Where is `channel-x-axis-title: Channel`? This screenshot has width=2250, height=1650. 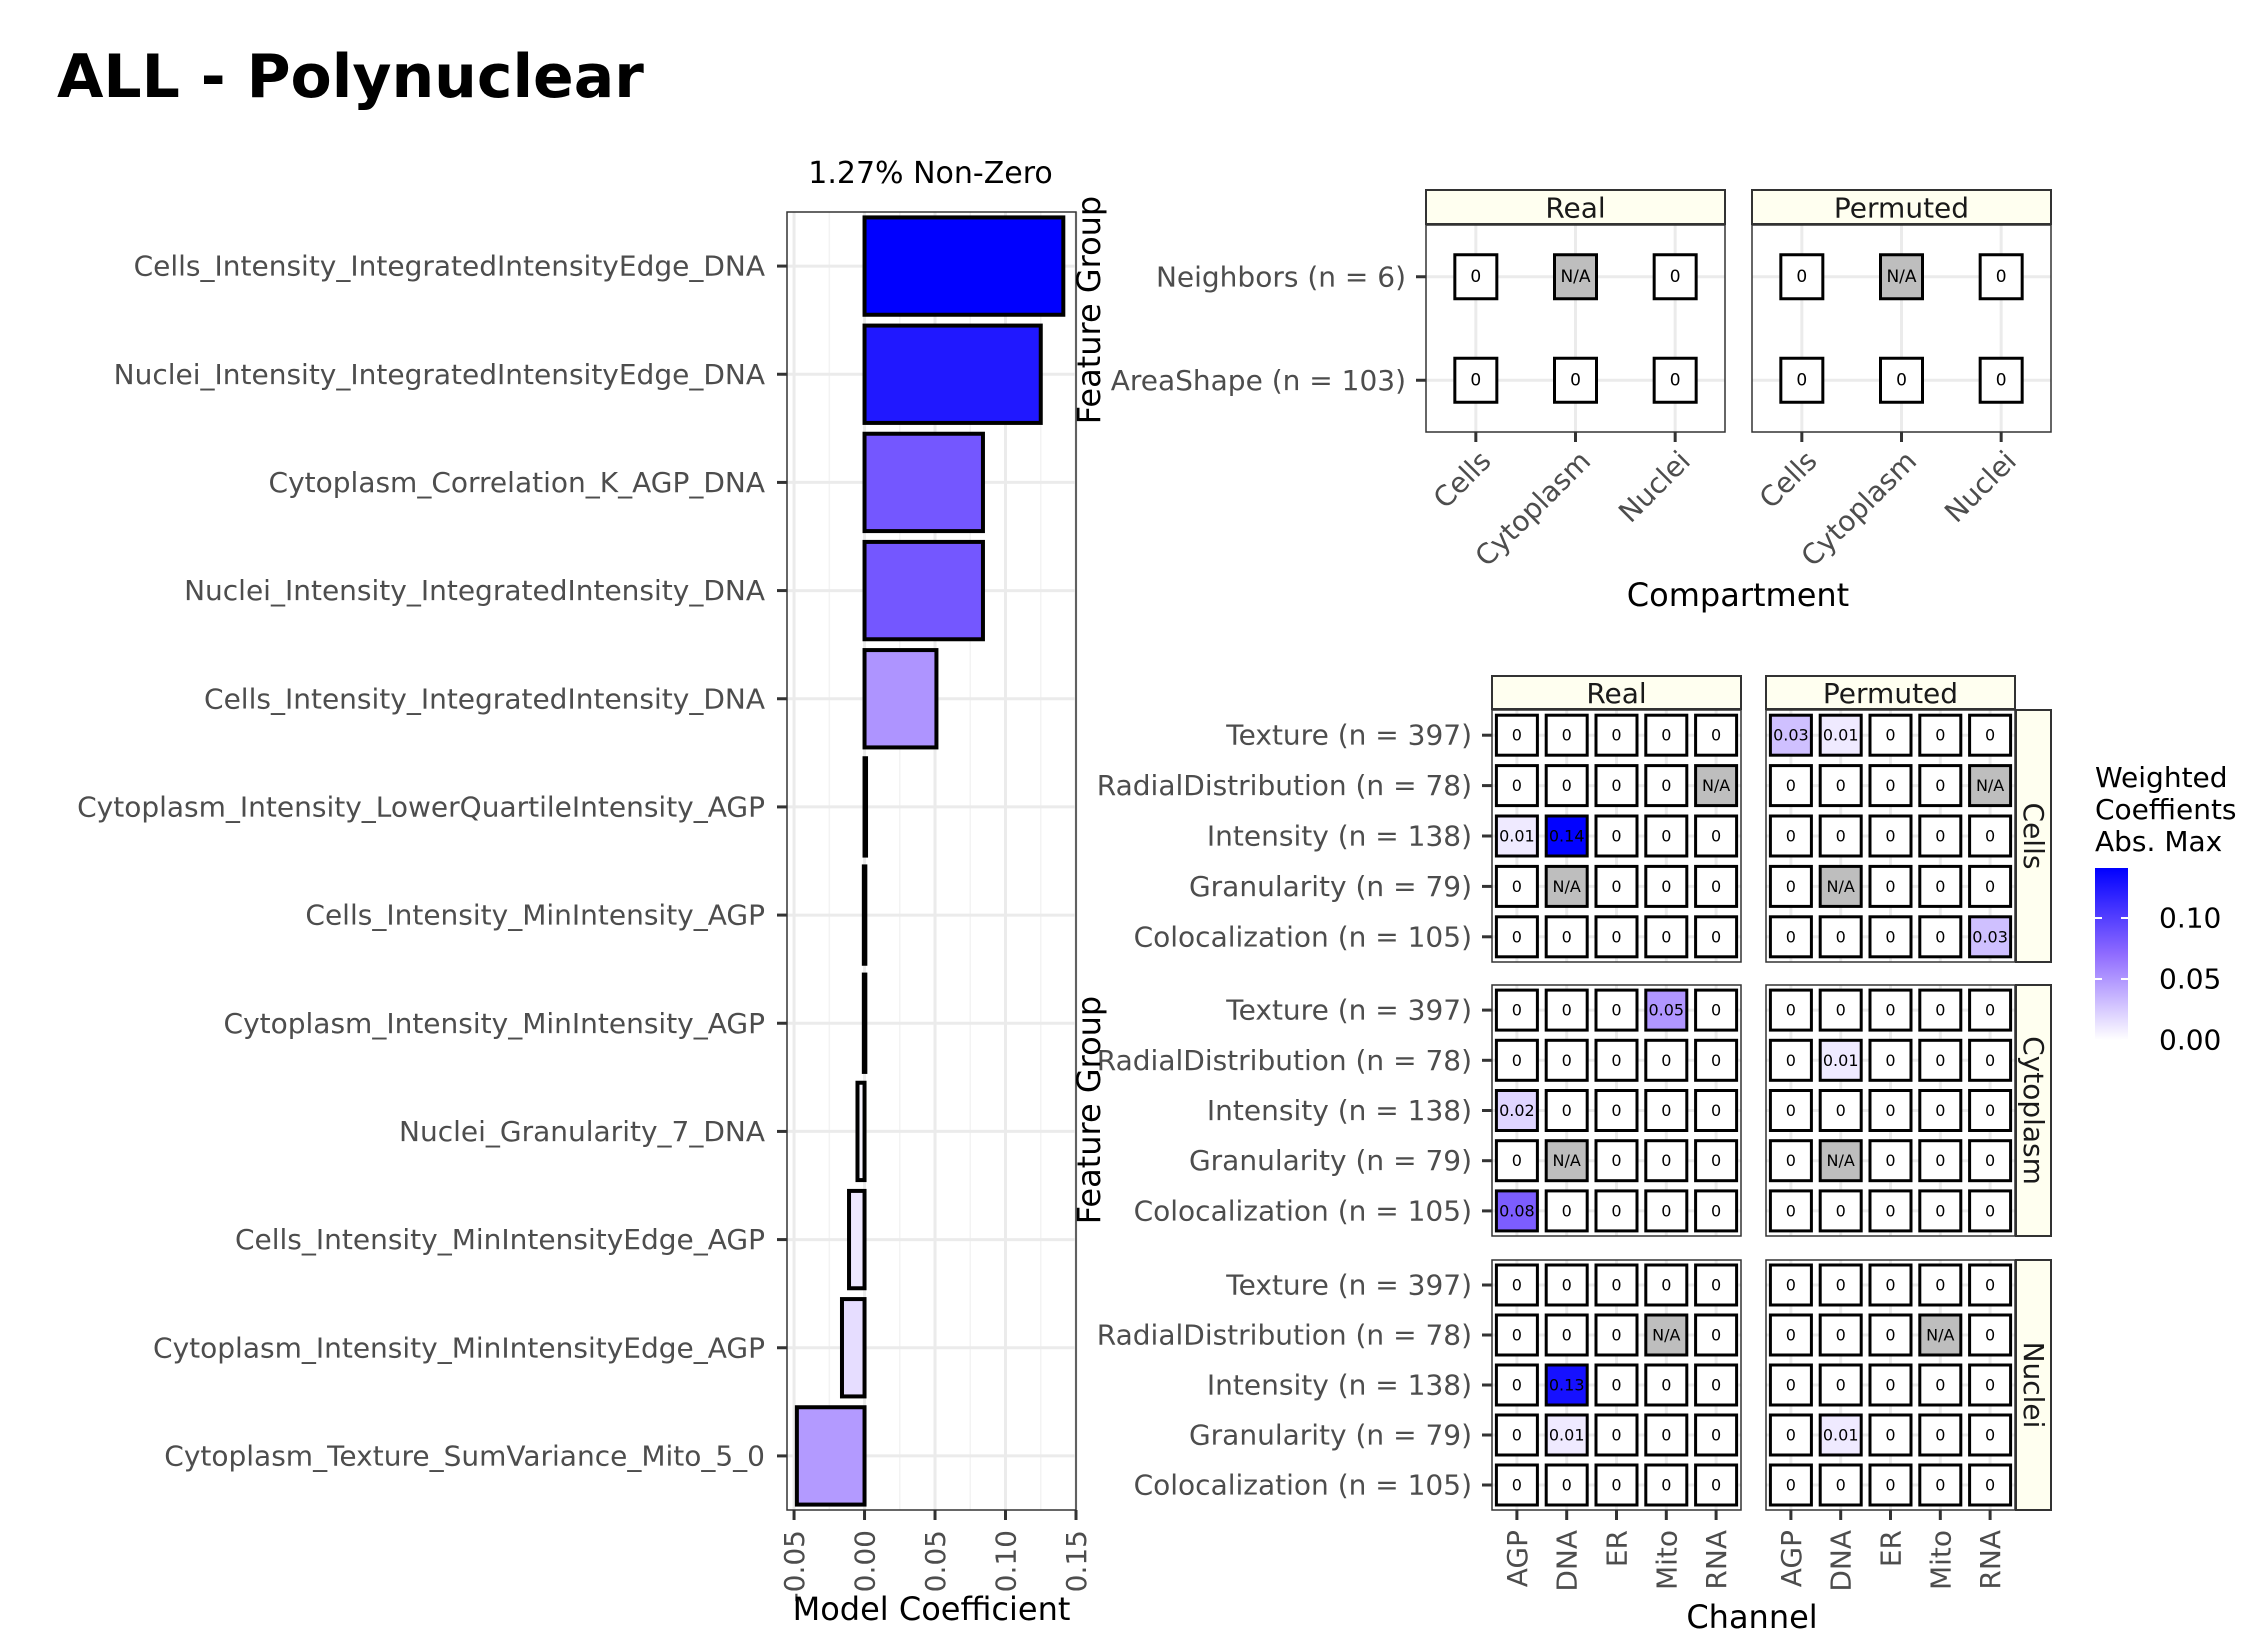 channel-x-axis-title: Channel is located at coordinates (1751, 1617).